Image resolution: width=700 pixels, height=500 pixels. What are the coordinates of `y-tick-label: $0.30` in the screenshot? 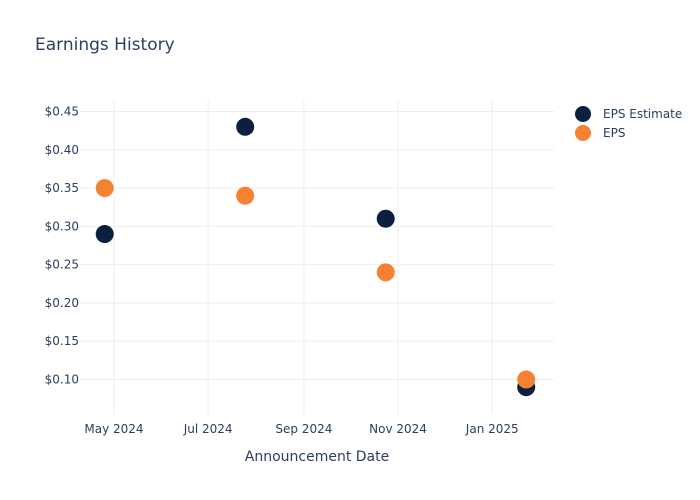 It's located at (62, 226).